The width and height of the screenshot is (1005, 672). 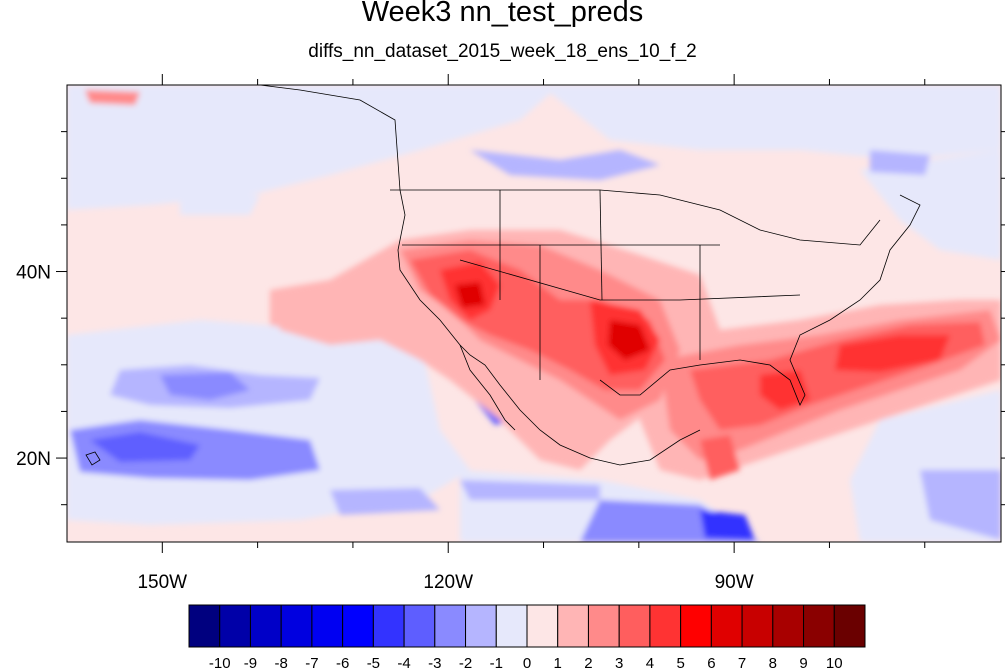 I want to click on x-tick-label: 150W, so click(x=162, y=582).